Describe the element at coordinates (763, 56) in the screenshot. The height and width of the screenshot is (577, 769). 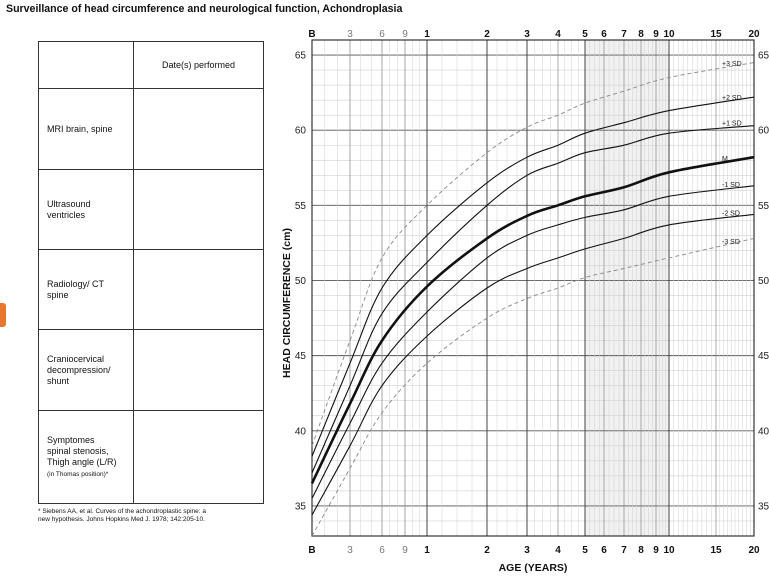
I see `y-tick-label-right: 65` at that location.